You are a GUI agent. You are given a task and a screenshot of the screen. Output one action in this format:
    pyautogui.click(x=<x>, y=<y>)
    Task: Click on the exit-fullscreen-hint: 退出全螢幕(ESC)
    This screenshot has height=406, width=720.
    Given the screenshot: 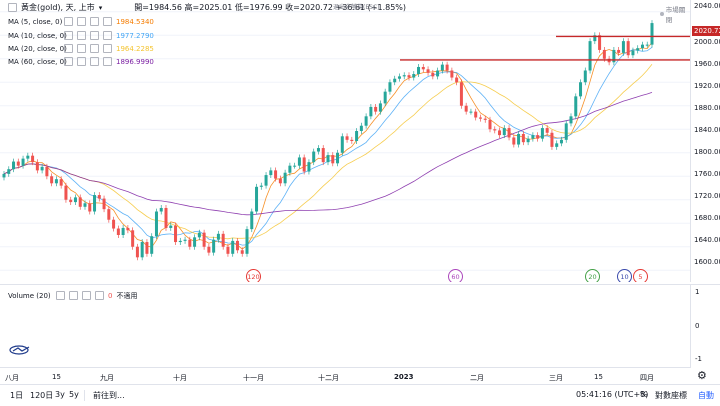 What is the action you would take?
    pyautogui.click(x=356, y=7)
    